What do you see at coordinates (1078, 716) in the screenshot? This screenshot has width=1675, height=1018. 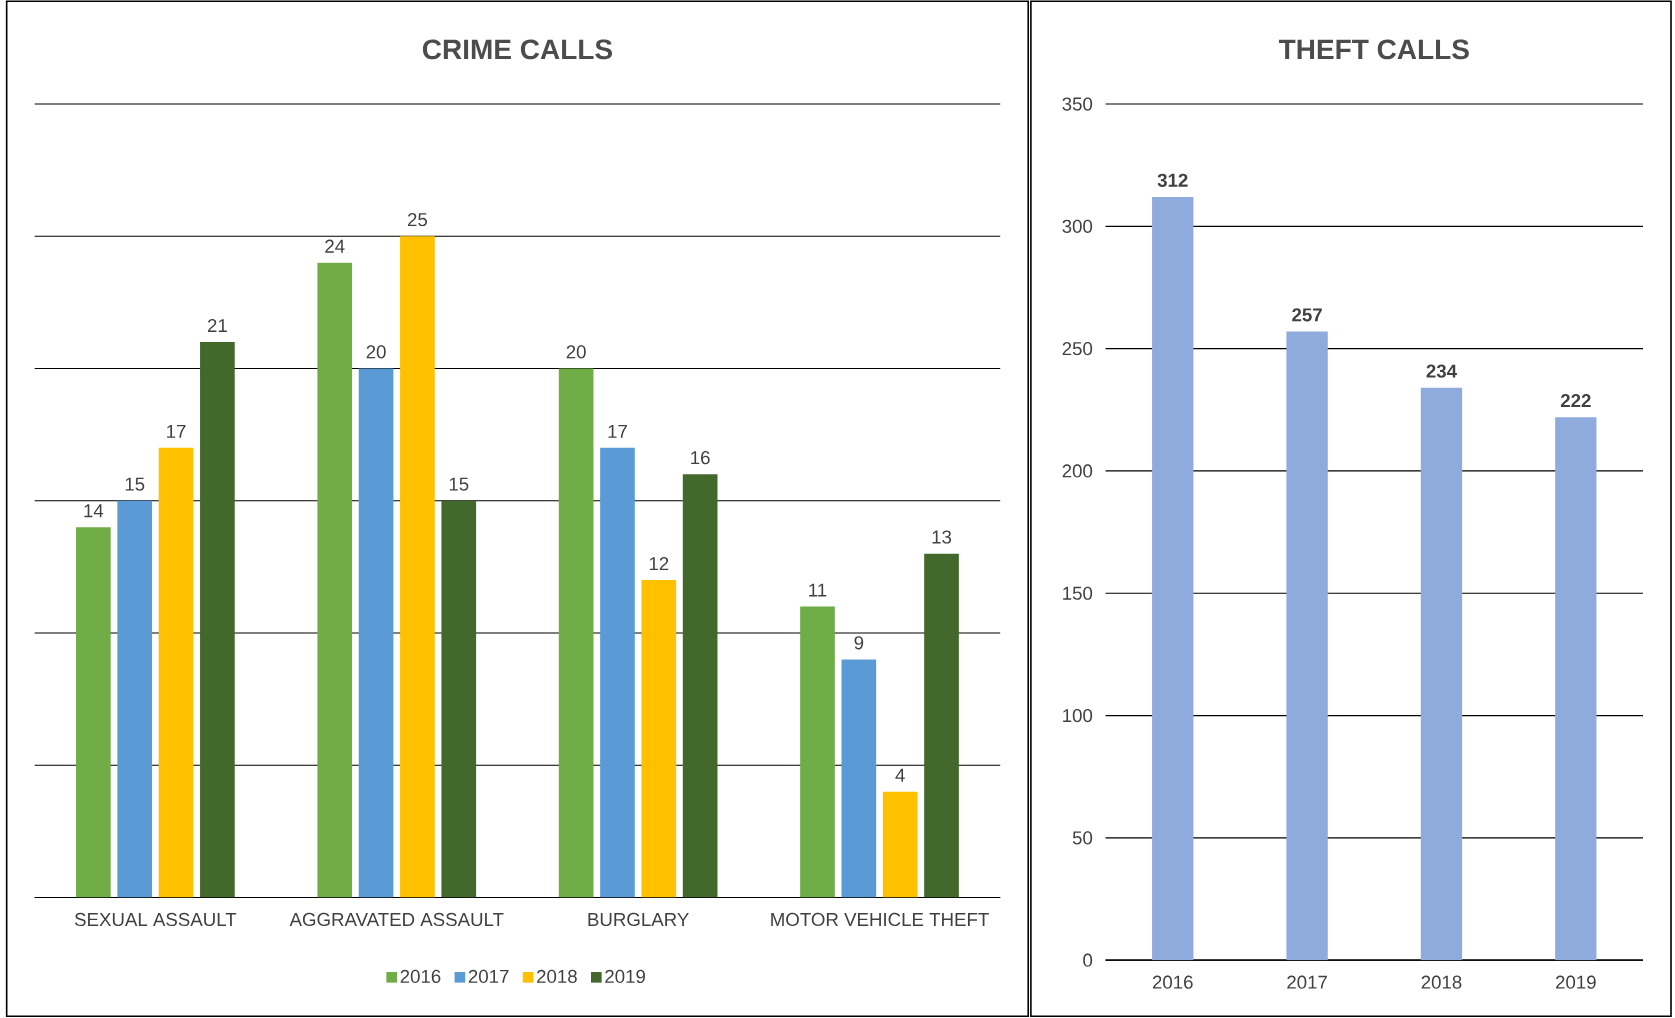 I see `y-tick-label: 100` at bounding box center [1078, 716].